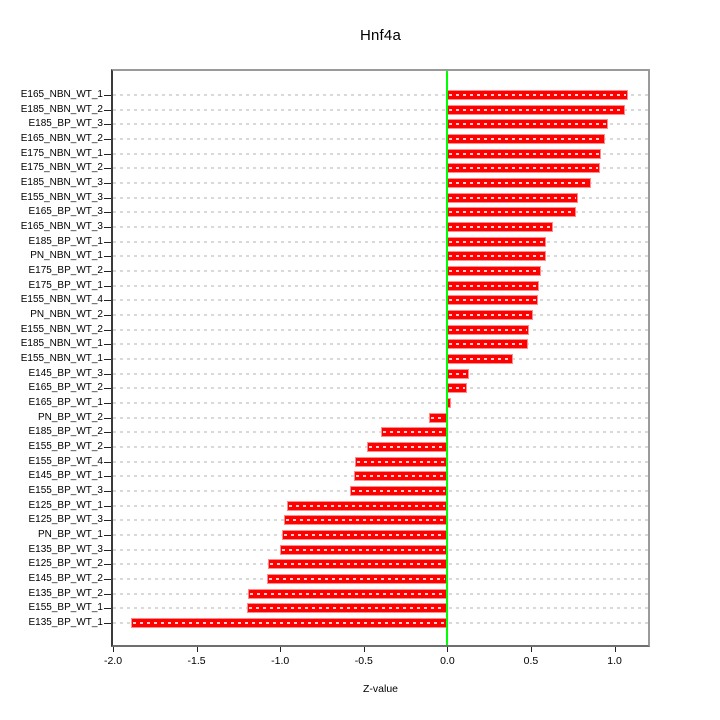 The height and width of the screenshot is (720, 720). Describe the element at coordinates (66, 256) in the screenshot. I see `y-axis-label: PN_NBN_WT_1` at that location.